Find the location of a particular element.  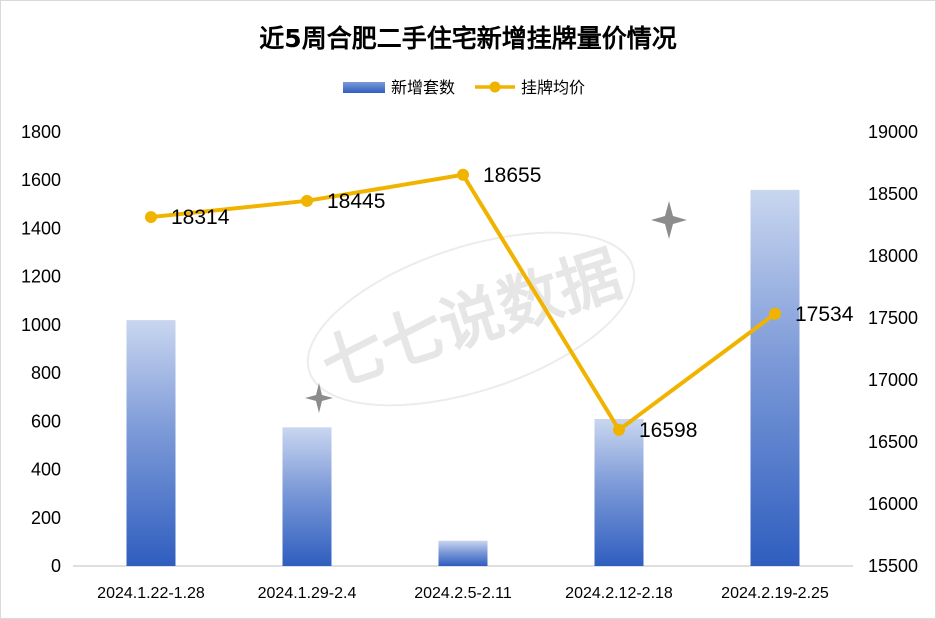

x-tick-label: 2024.2.12-2.18 is located at coordinates (619, 593).